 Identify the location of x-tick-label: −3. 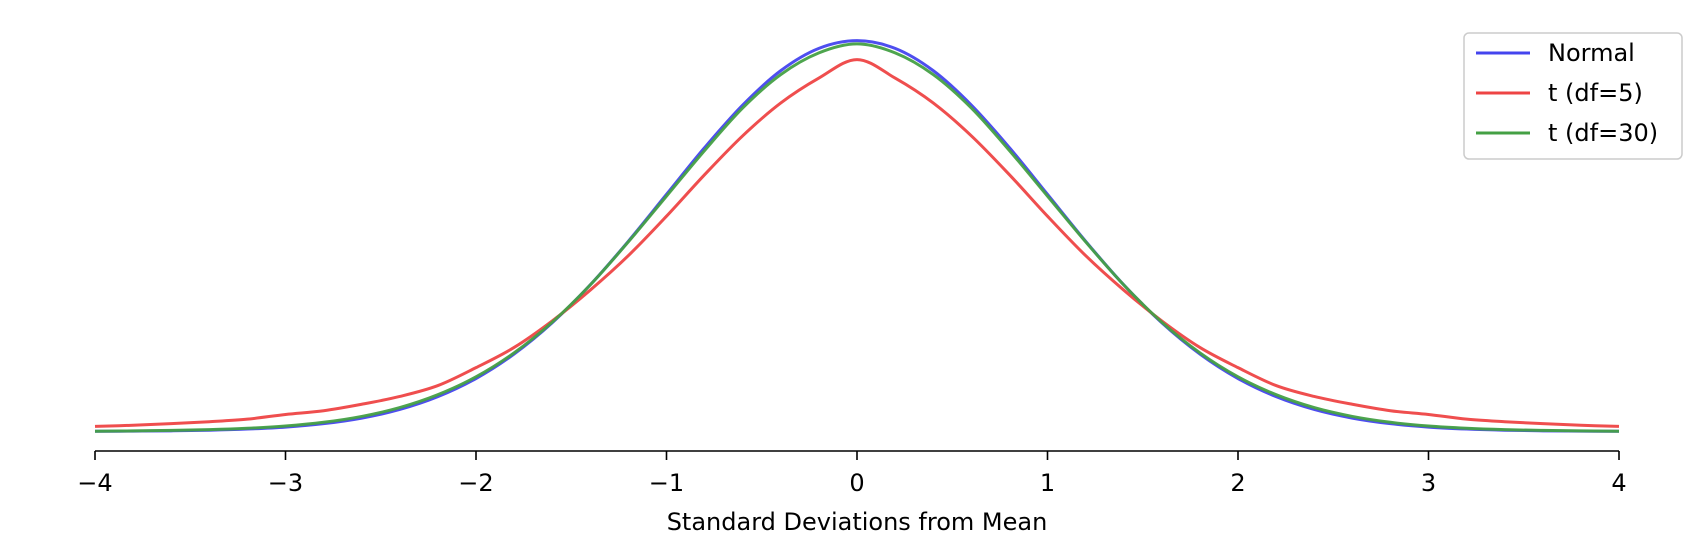
(285, 483).